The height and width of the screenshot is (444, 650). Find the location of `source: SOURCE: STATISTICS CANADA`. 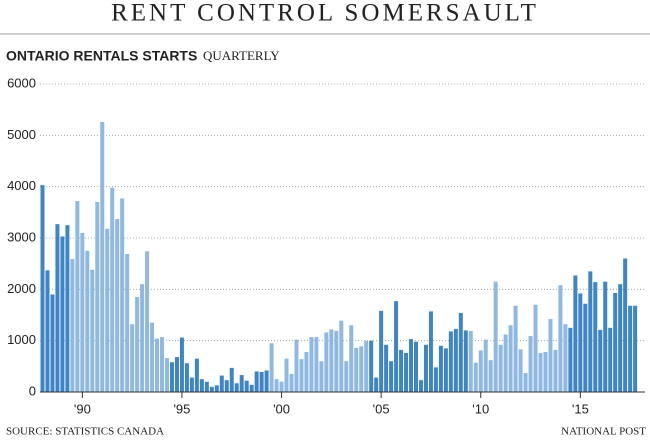

source: SOURCE: STATISTICS CANADA is located at coordinates (85, 432).